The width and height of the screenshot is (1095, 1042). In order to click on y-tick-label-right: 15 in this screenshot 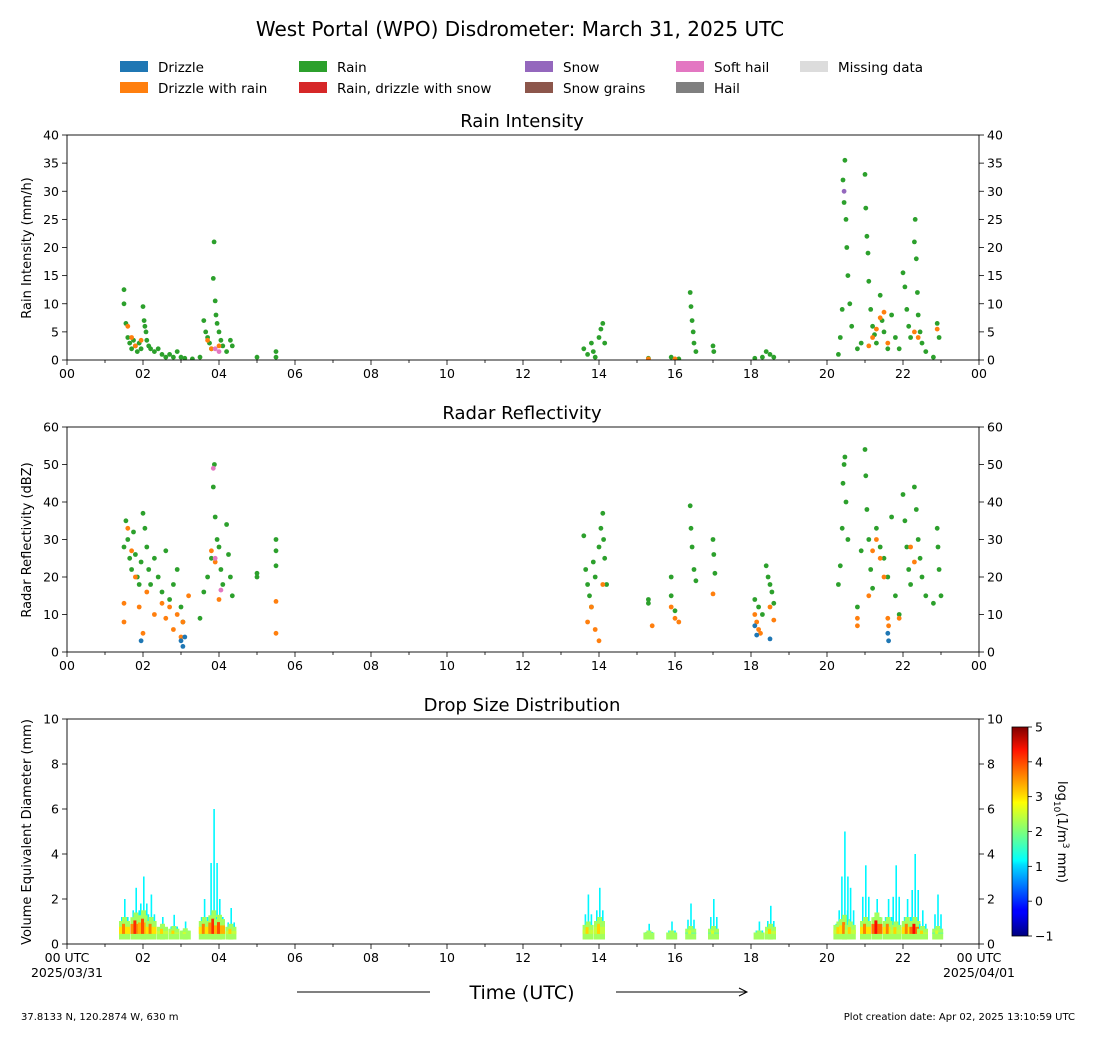, I will do `click(995, 275)`.